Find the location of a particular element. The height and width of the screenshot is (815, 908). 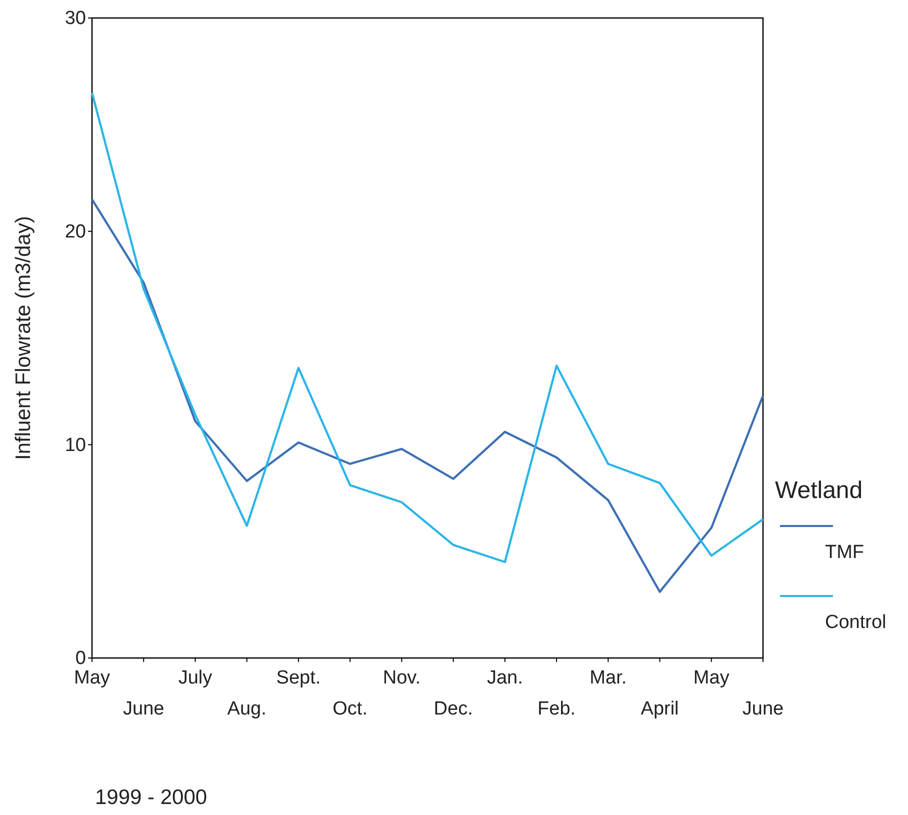

x-tick-label: Aug. is located at coordinates (246, 709).